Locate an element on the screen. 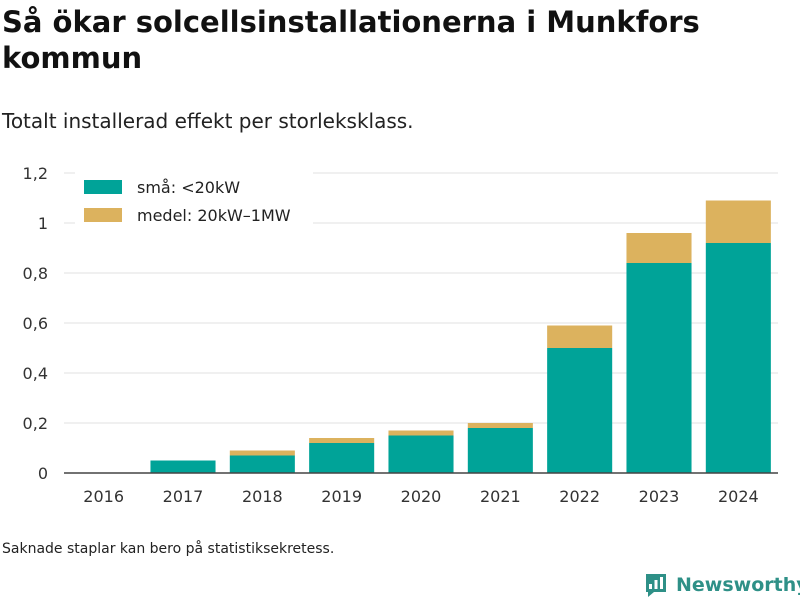 The width and height of the screenshot is (800, 601). y-tick-label: 1,2 is located at coordinates (35, 173).